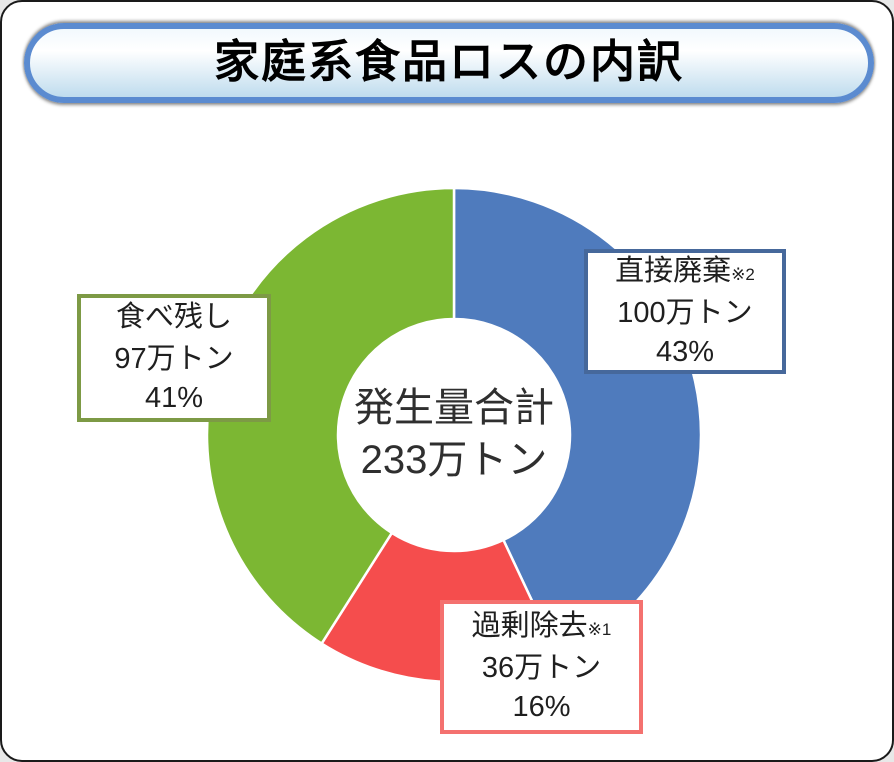  I want to click on label-name: 過剰除去※1, so click(541, 628).